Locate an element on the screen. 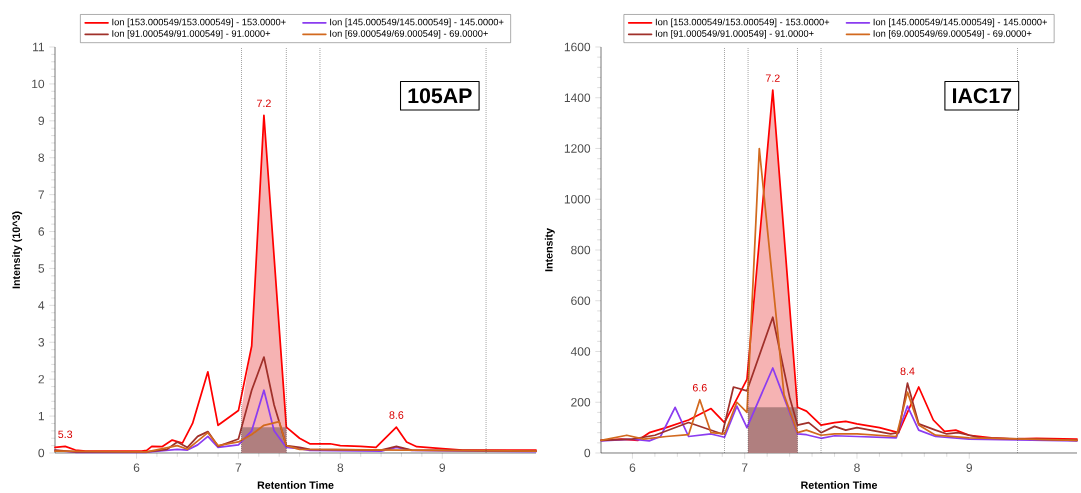  y-axis-title: Intensity (10^3) is located at coordinates (17, 250).